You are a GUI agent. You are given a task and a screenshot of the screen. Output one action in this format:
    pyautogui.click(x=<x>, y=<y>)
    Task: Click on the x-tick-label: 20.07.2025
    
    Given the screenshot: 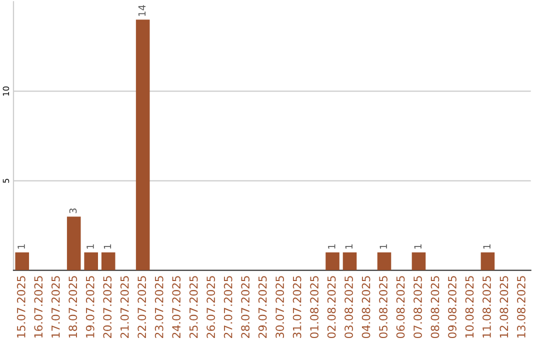 What is the action you would take?
    pyautogui.click(x=107, y=307)
    